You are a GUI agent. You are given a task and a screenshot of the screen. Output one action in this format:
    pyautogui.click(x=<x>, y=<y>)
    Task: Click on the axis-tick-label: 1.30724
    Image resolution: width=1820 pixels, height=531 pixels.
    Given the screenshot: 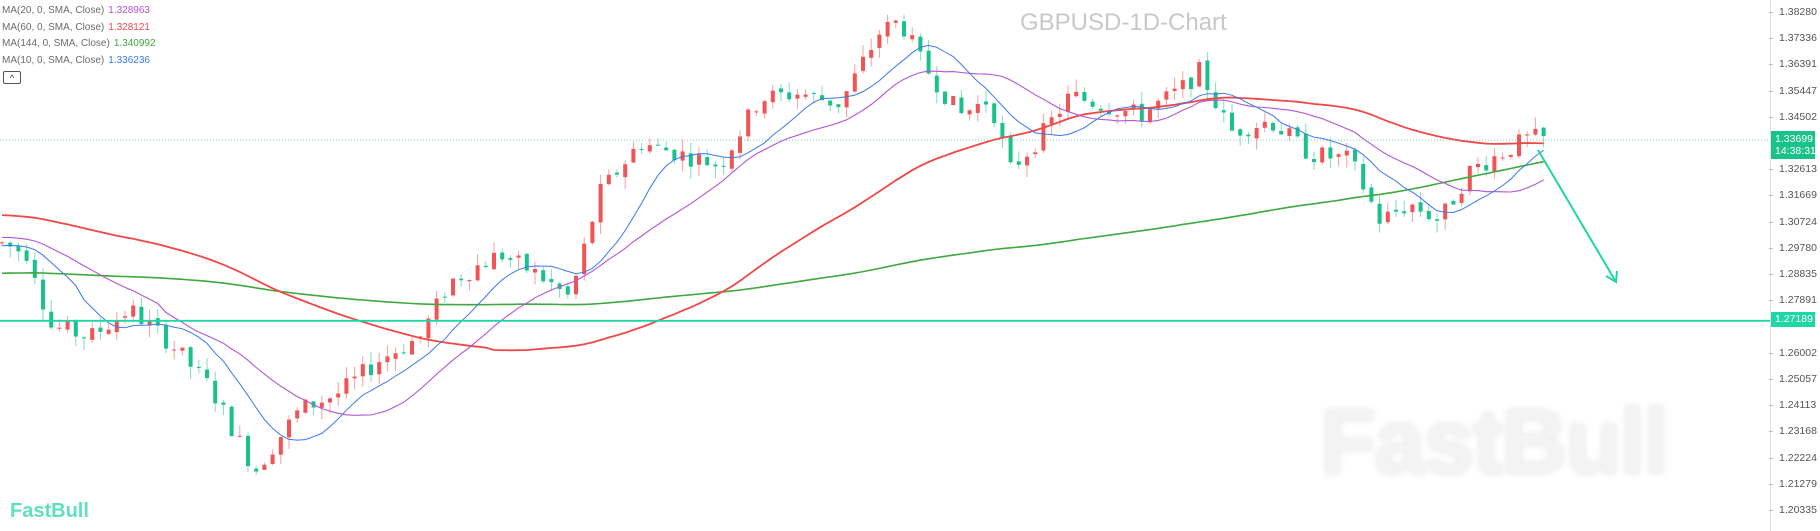 What is the action you would take?
    pyautogui.click(x=1793, y=222)
    